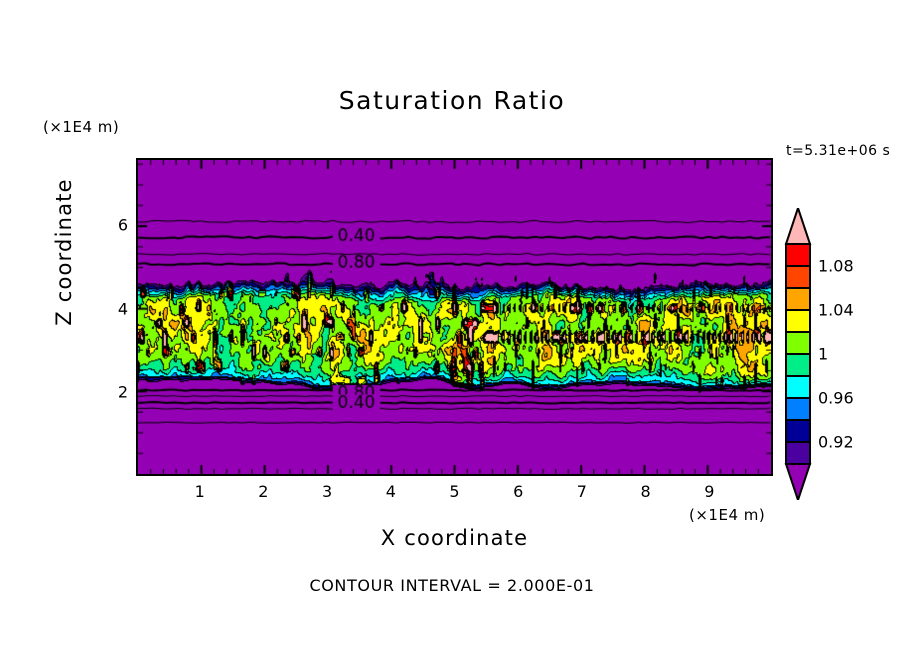 The width and height of the screenshot is (904, 654). Describe the element at coordinates (390, 491) in the screenshot. I see `x-tick-label: 4` at that location.